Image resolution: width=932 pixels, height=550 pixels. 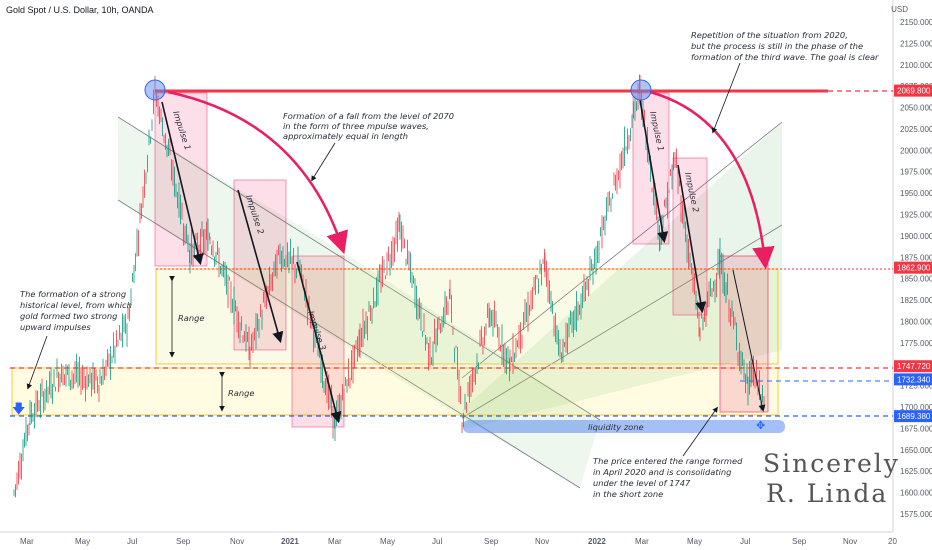 What do you see at coordinates (76, 305) in the screenshot?
I see `annotation-line: historical level, from which` at bounding box center [76, 305].